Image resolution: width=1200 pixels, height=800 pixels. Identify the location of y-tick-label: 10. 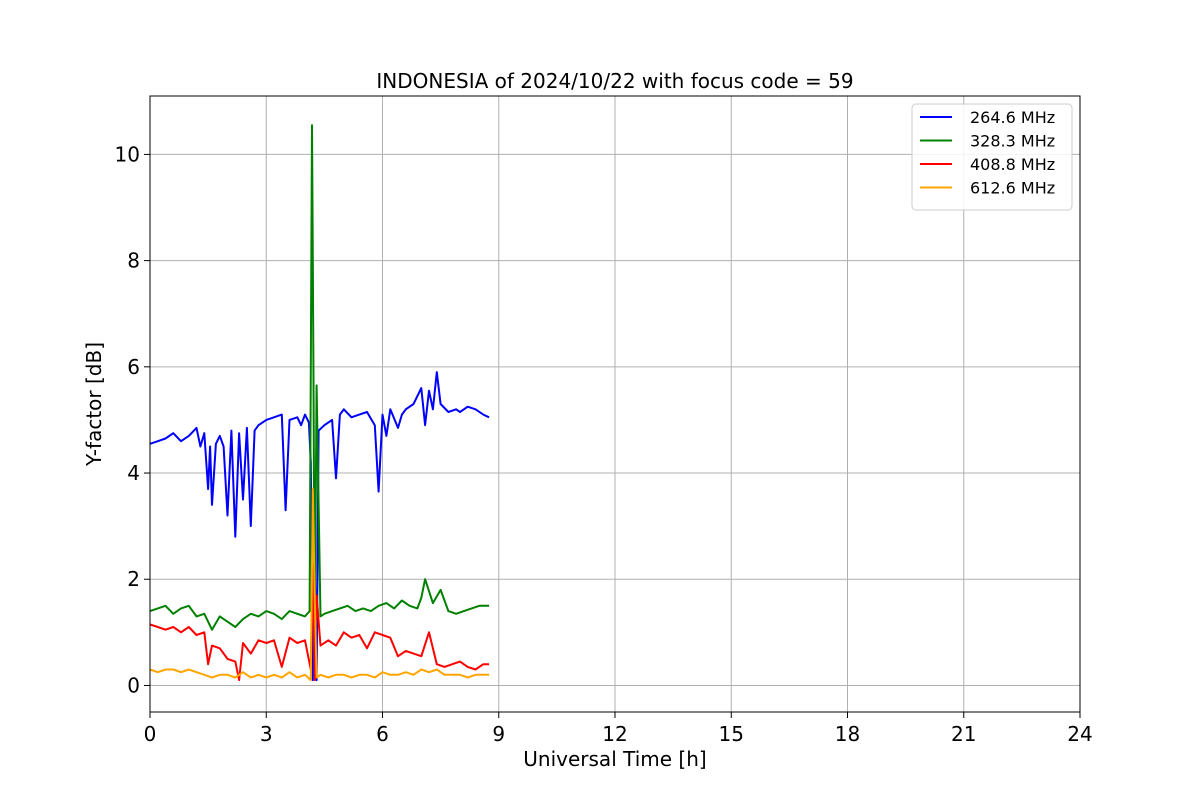
(127, 154).